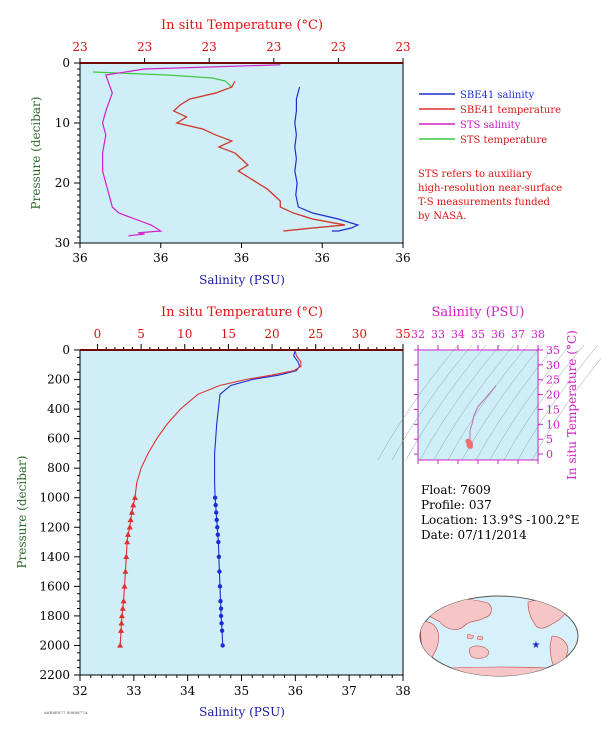  Describe the element at coordinates (359, 334) in the screenshot. I see `main-temp-tick-label: 30` at that location.